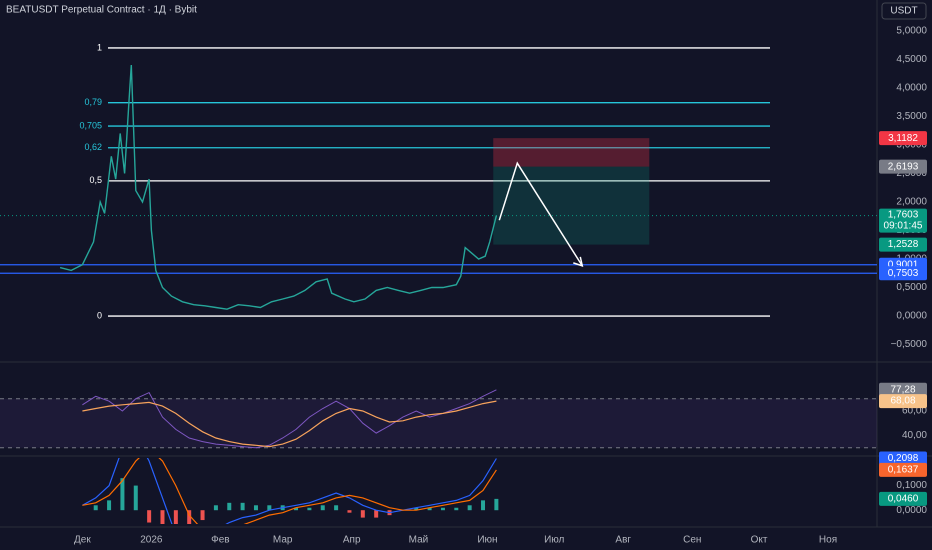 Image resolution: width=932 pixels, height=550 pixels. I want to click on x-tick-label: Сен, so click(692, 540).